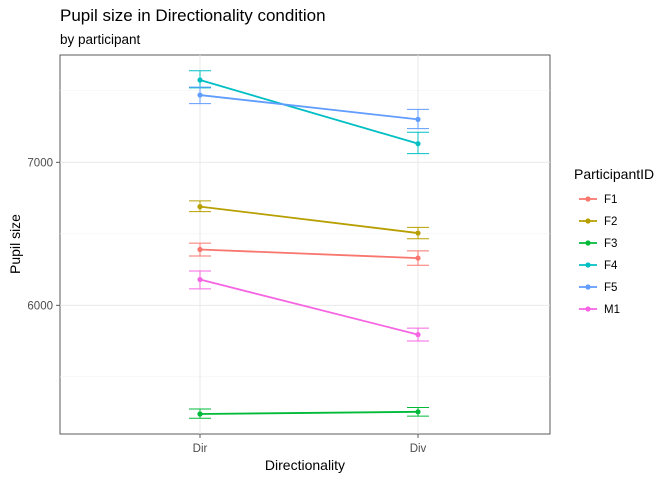 Image resolution: width=672 pixels, height=480 pixels. Describe the element at coordinates (610, 288) in the screenshot. I see `legend-label: F5` at that location.